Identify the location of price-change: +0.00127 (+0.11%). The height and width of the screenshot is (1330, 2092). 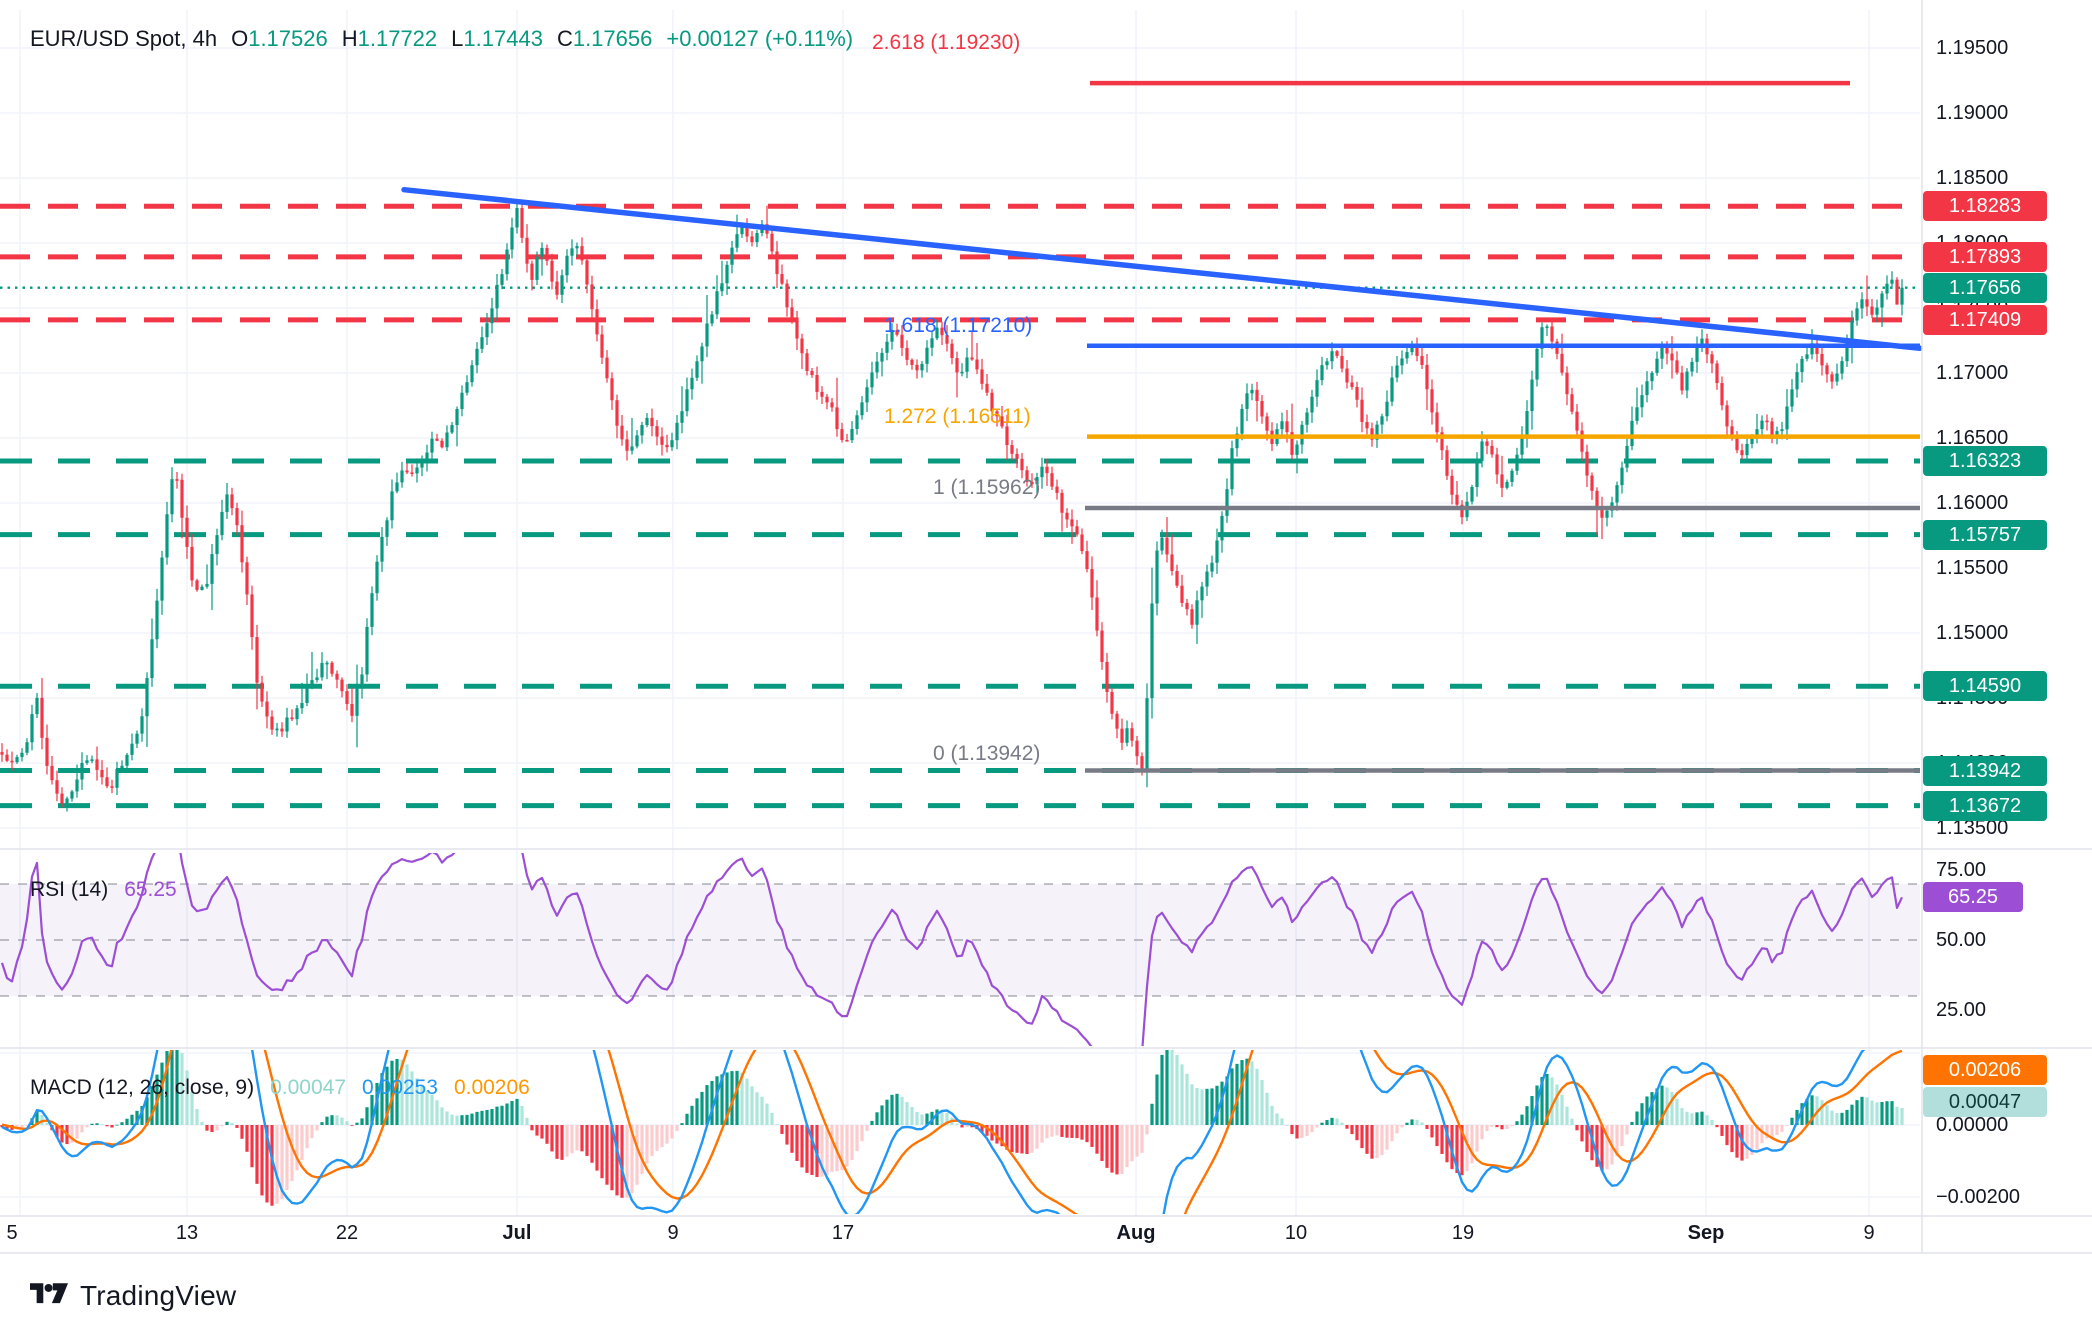
(760, 38).